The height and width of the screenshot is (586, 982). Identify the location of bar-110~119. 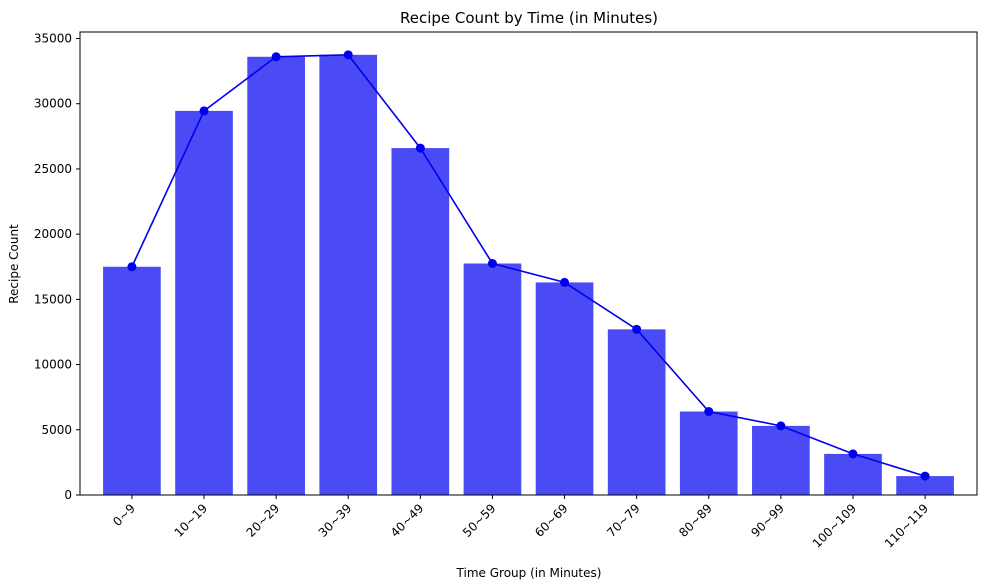
(925, 485).